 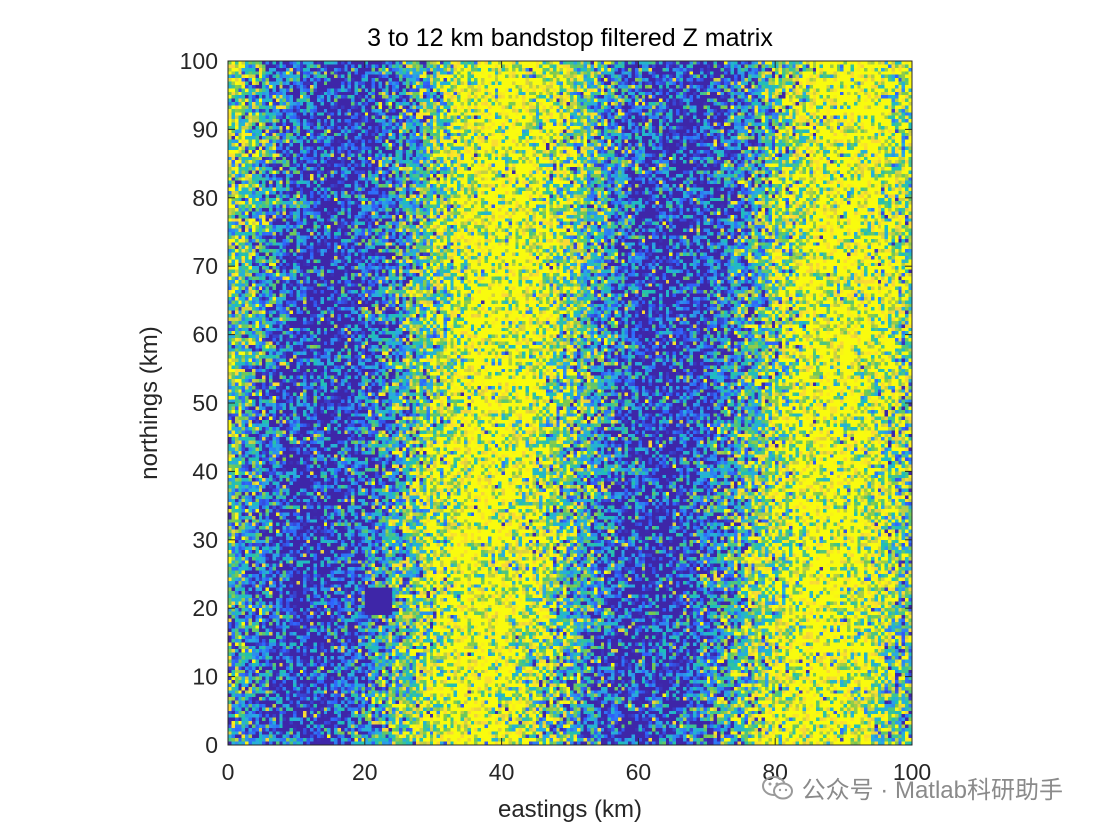 I want to click on y-tick-label: 50, so click(x=205, y=403).